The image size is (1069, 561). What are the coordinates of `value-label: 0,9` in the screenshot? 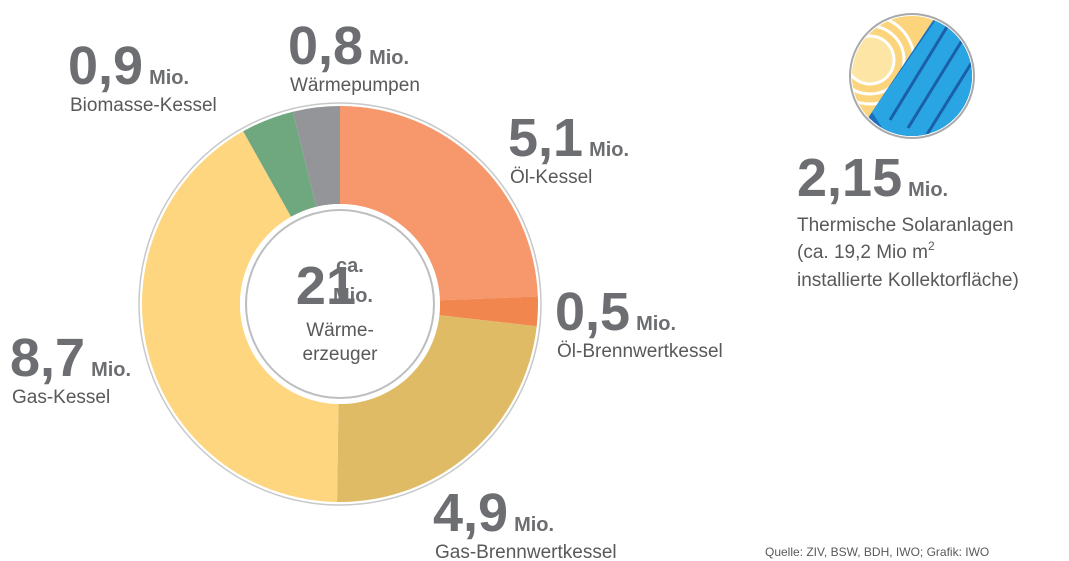 It's located at (105, 66).